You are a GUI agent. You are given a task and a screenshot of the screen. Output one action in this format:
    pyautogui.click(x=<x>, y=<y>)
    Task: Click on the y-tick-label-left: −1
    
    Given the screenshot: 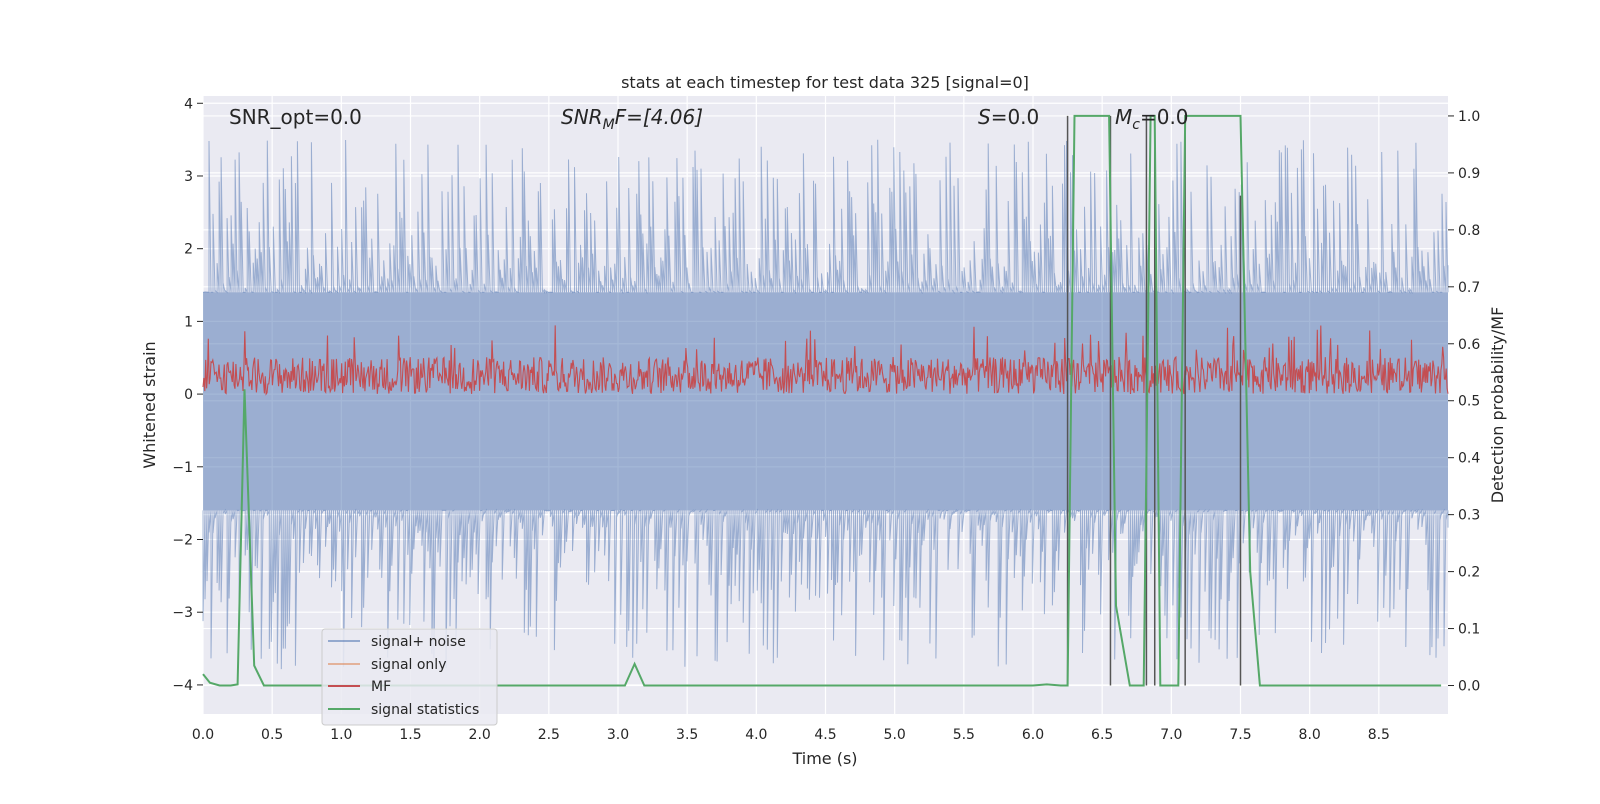 What is the action you would take?
    pyautogui.click(x=182, y=468)
    